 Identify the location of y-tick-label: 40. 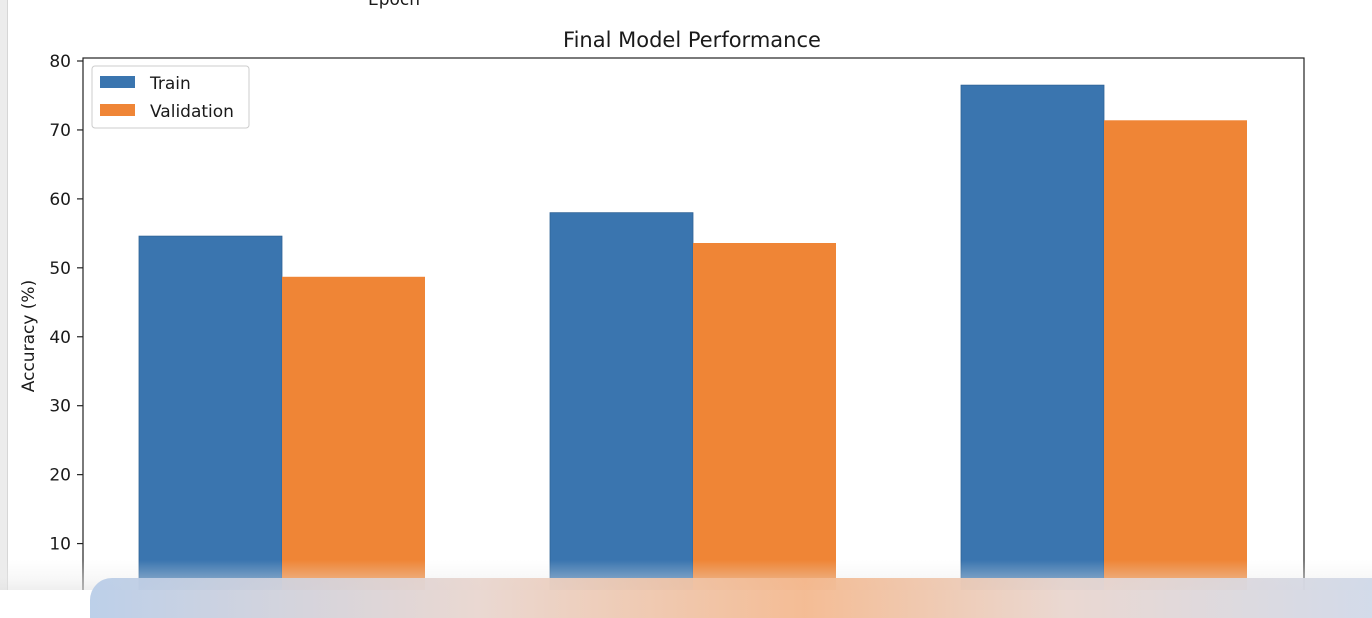
(60, 338).